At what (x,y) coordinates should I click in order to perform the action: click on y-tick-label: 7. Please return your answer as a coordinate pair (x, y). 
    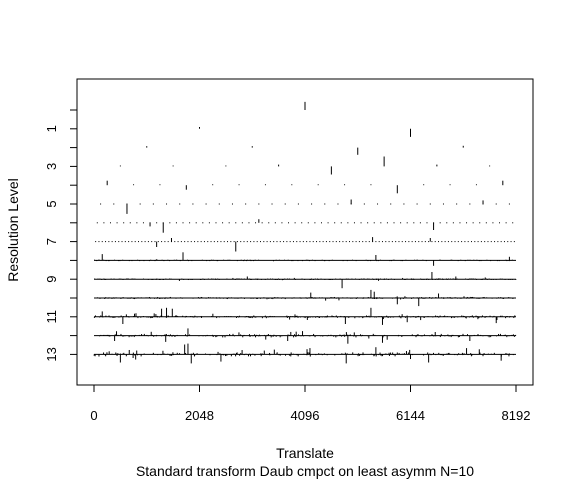
    Looking at the image, I should click on (51, 241).